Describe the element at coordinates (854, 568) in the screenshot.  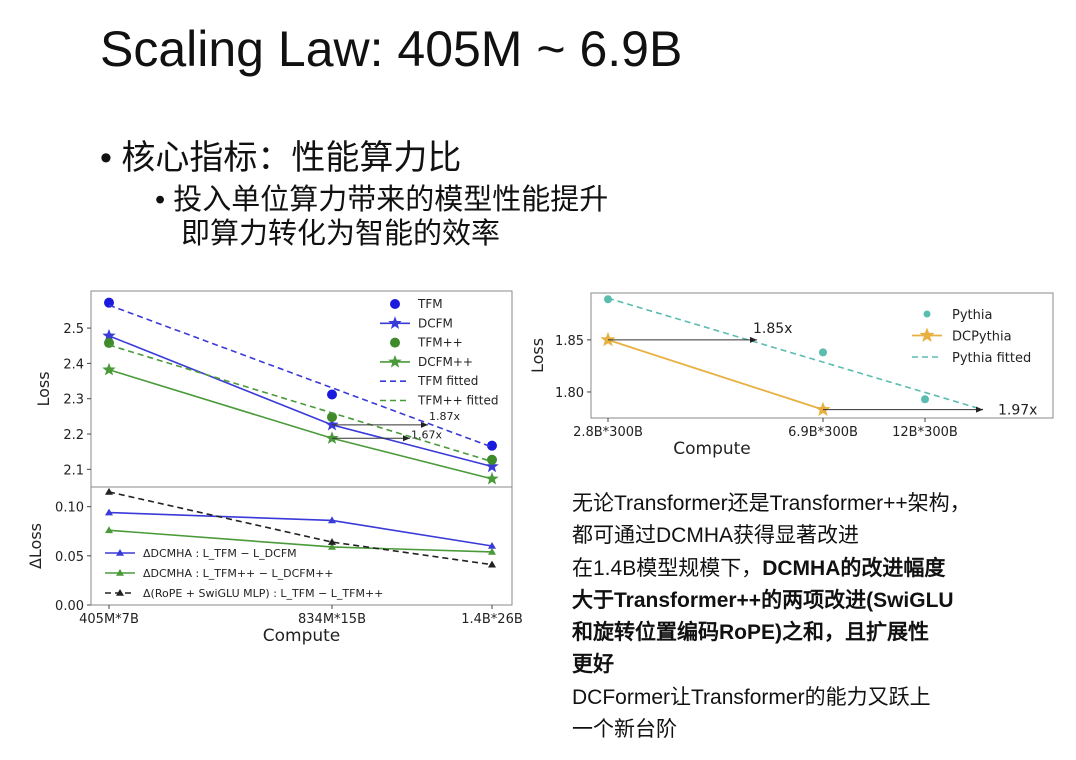
I see `paragraph-text-bold: DCMHA的改进幅度` at that location.